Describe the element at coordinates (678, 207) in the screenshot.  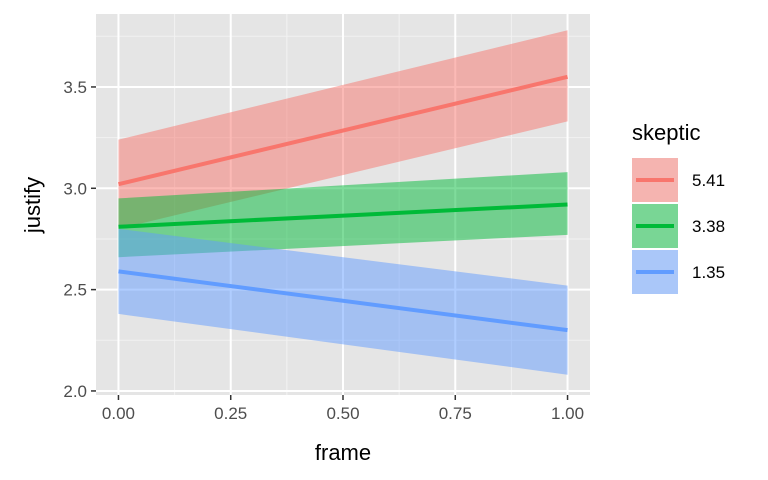
I see `legend: skeptic 5.41 3.38 1.35` at that location.